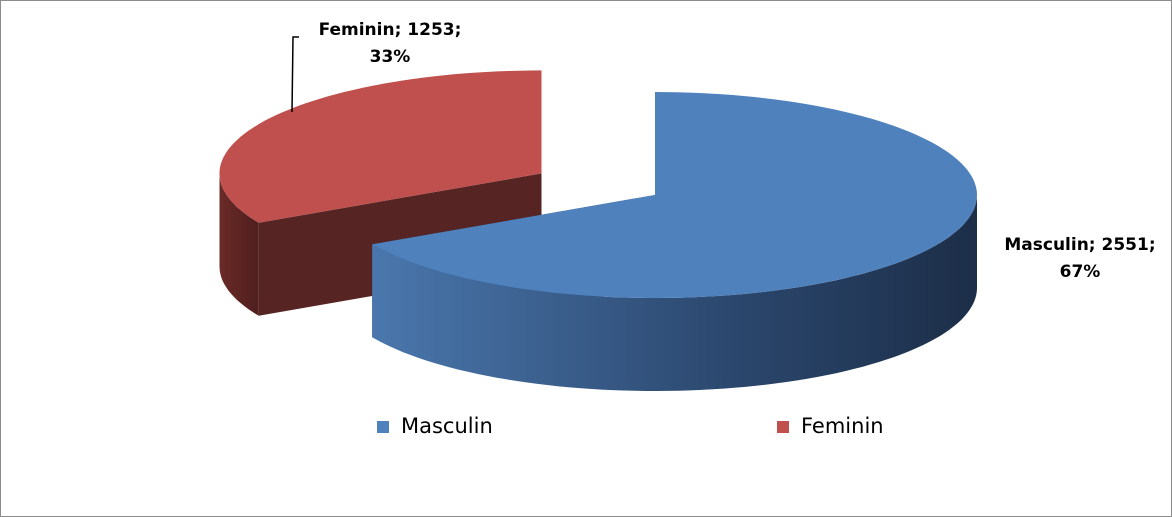 Image resolution: width=1172 pixels, height=517 pixels. What do you see at coordinates (630, 426) in the screenshot?
I see `legend: Masculin Feminin` at bounding box center [630, 426].